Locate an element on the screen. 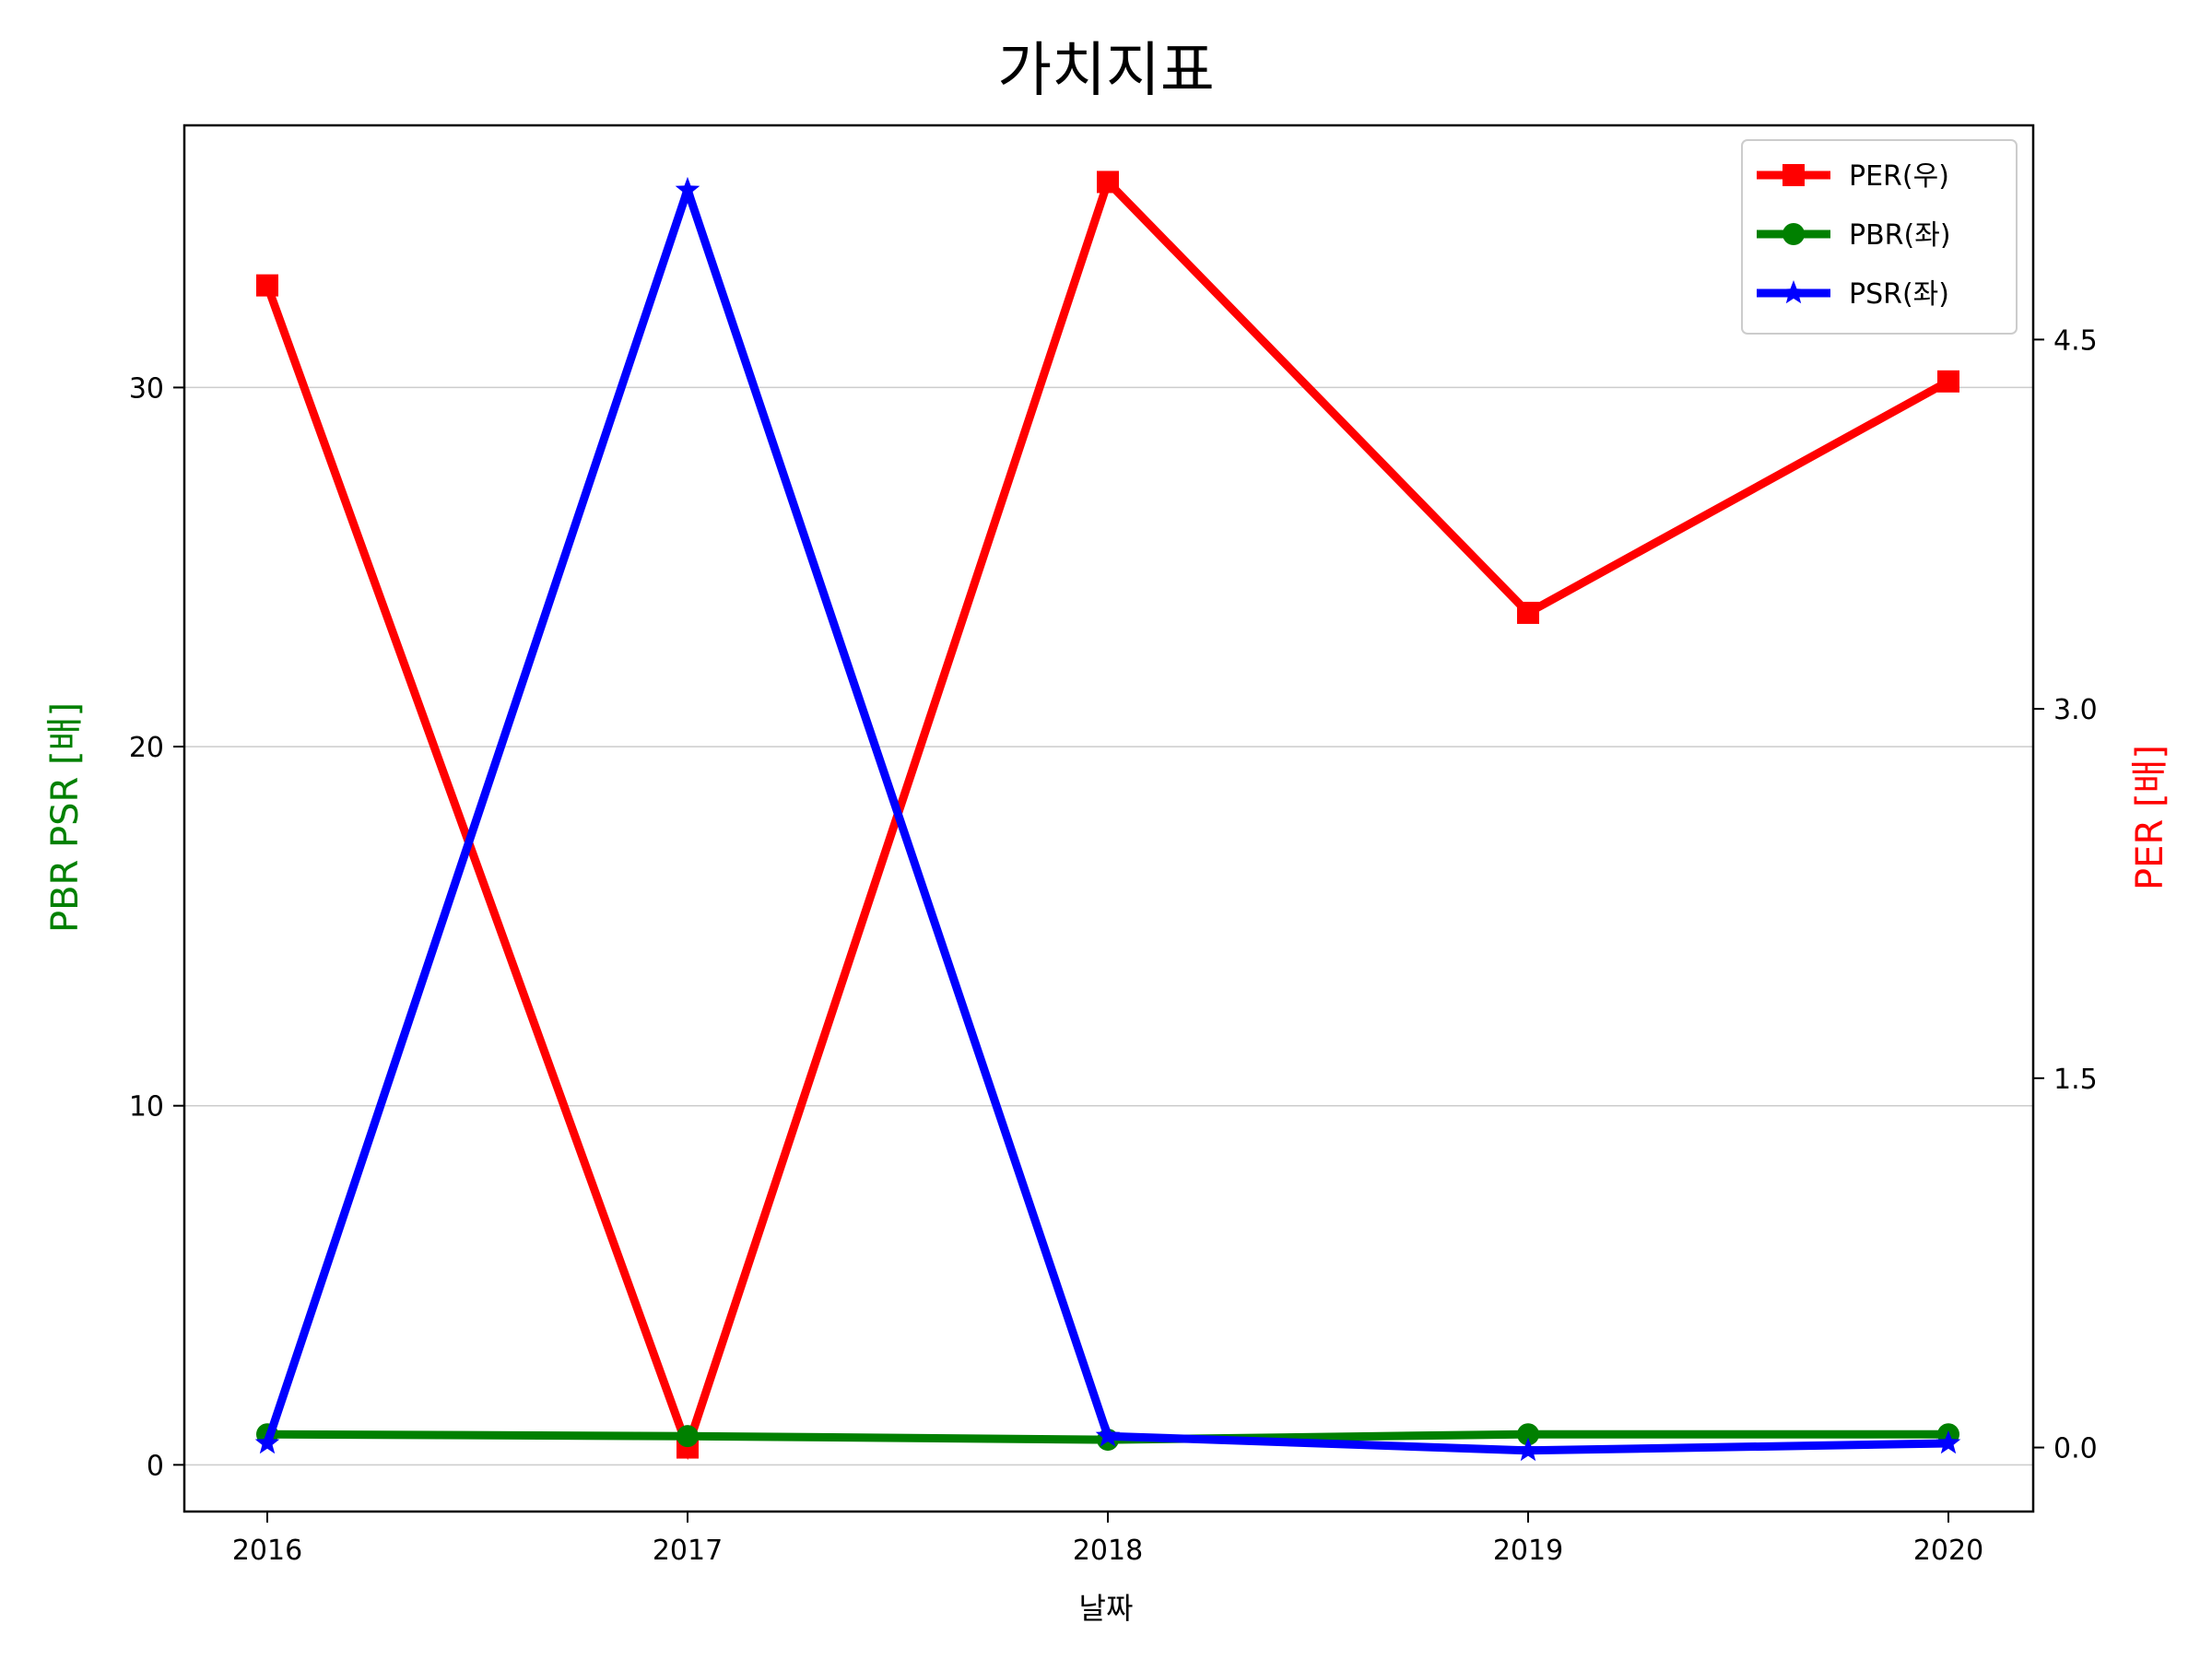 The height and width of the screenshot is (1659, 2212). x-axis-label: 날짜 is located at coordinates (1106, 1608).